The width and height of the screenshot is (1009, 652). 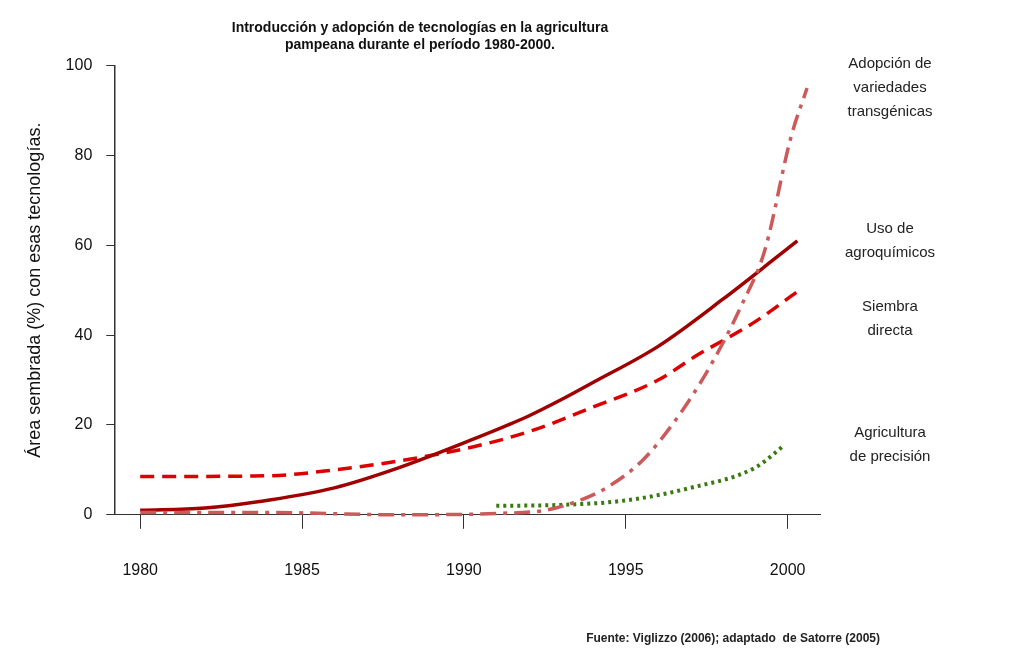 What do you see at coordinates (420, 36) in the screenshot?
I see `chart-title: Introducción y adopción de tecnologías en la agricultura pampeana durante el período 1980-2000.` at bounding box center [420, 36].